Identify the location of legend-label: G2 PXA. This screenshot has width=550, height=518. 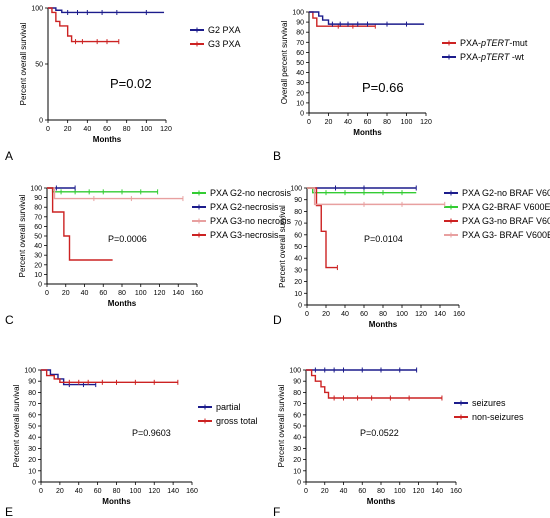
(224, 30).